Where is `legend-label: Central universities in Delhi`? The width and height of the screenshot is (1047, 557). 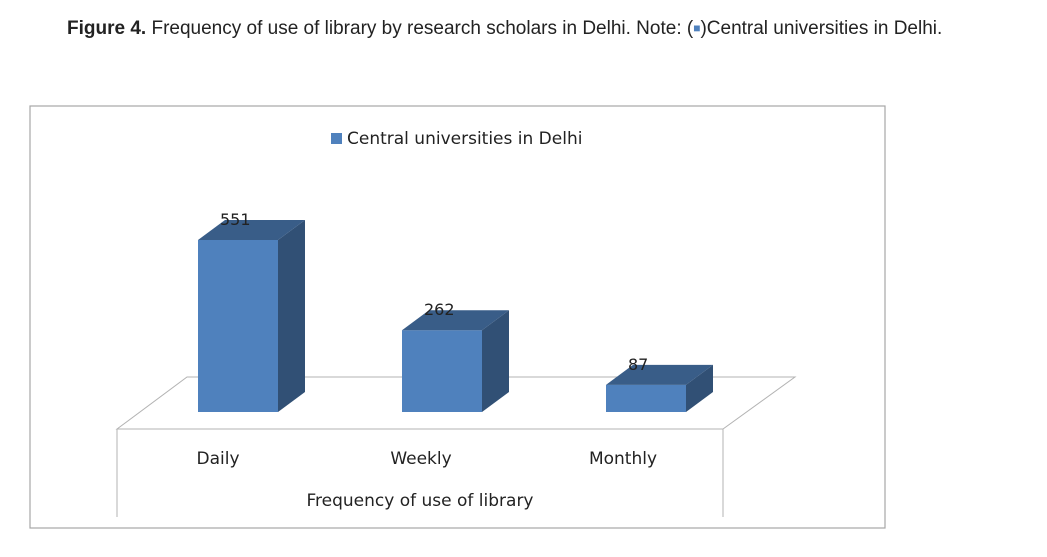 legend-label: Central universities in Delhi is located at coordinates (464, 139).